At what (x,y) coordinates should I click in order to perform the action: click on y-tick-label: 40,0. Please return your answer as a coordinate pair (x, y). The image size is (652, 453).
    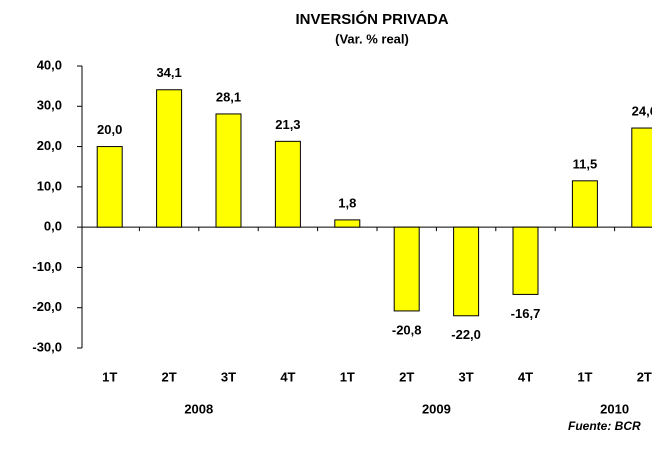
    Looking at the image, I should click on (49, 64).